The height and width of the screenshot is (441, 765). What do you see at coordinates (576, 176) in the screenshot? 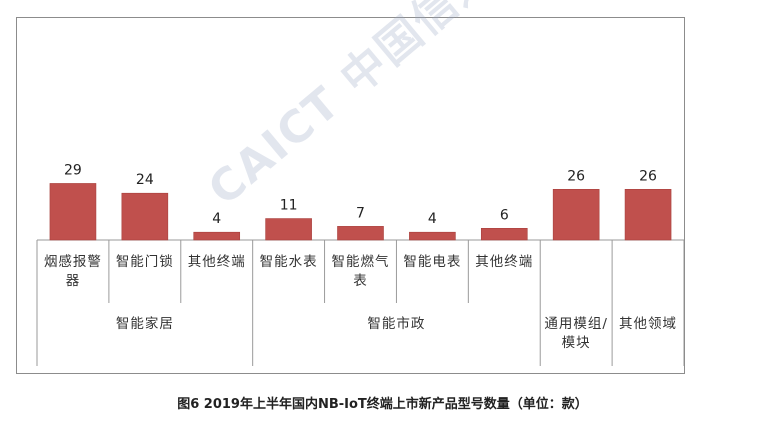
I see `data-label-7: 26` at bounding box center [576, 176].